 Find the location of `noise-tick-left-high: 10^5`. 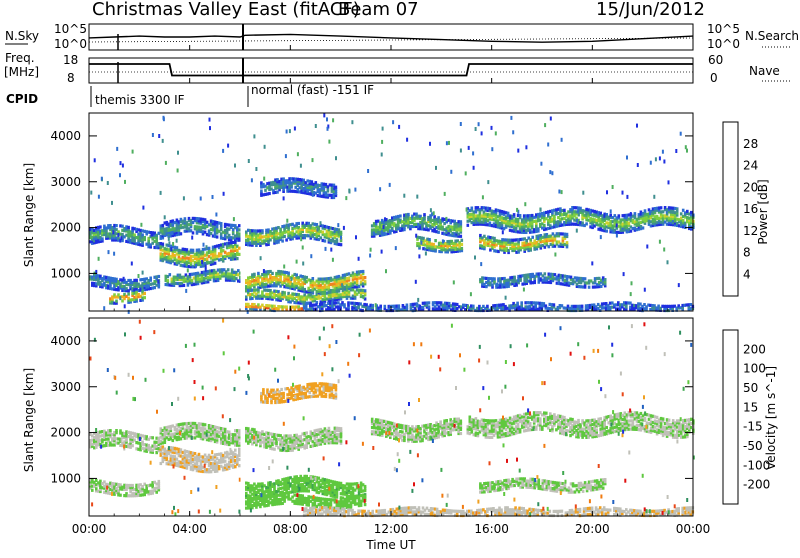

noise-tick-left-high: 10^5 is located at coordinates (70, 29).